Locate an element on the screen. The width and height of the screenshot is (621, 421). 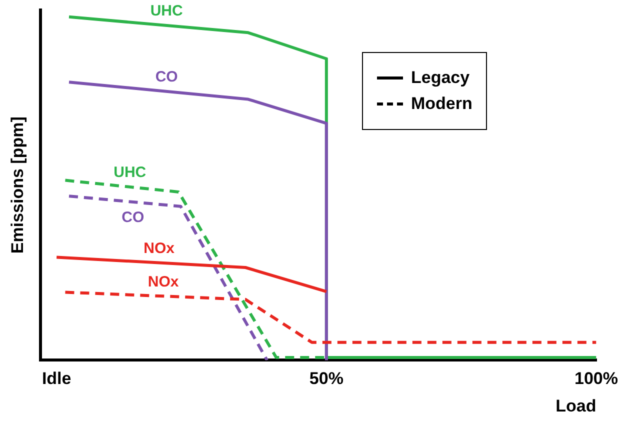
x-tick-label: Idle is located at coordinates (57, 378).